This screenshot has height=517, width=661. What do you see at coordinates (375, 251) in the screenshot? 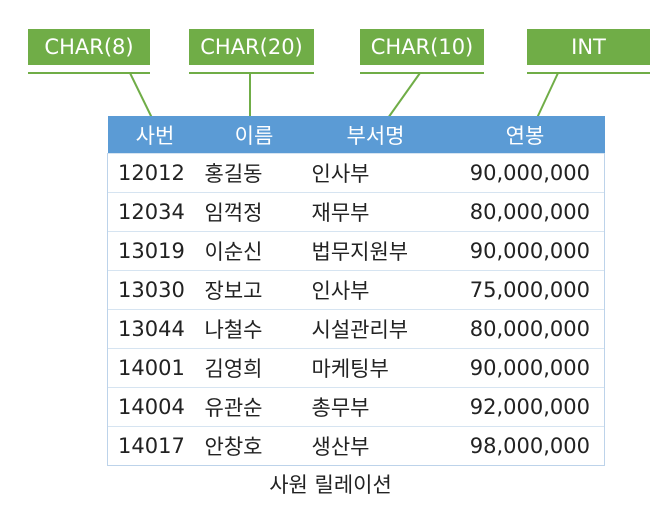
I see `cell-dept: 법무지원부` at bounding box center [375, 251].